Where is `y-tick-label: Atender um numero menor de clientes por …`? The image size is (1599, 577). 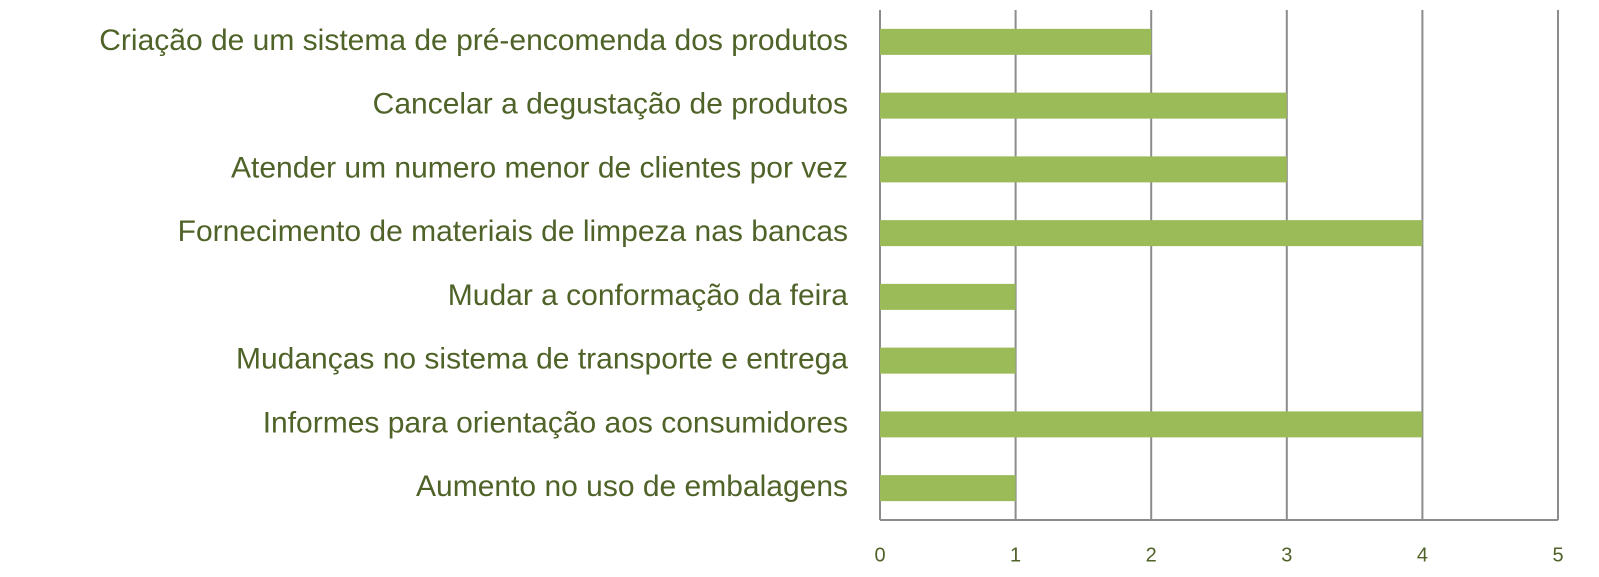
y-tick-label: Atender um numero menor de clientes por … is located at coordinates (539, 167).